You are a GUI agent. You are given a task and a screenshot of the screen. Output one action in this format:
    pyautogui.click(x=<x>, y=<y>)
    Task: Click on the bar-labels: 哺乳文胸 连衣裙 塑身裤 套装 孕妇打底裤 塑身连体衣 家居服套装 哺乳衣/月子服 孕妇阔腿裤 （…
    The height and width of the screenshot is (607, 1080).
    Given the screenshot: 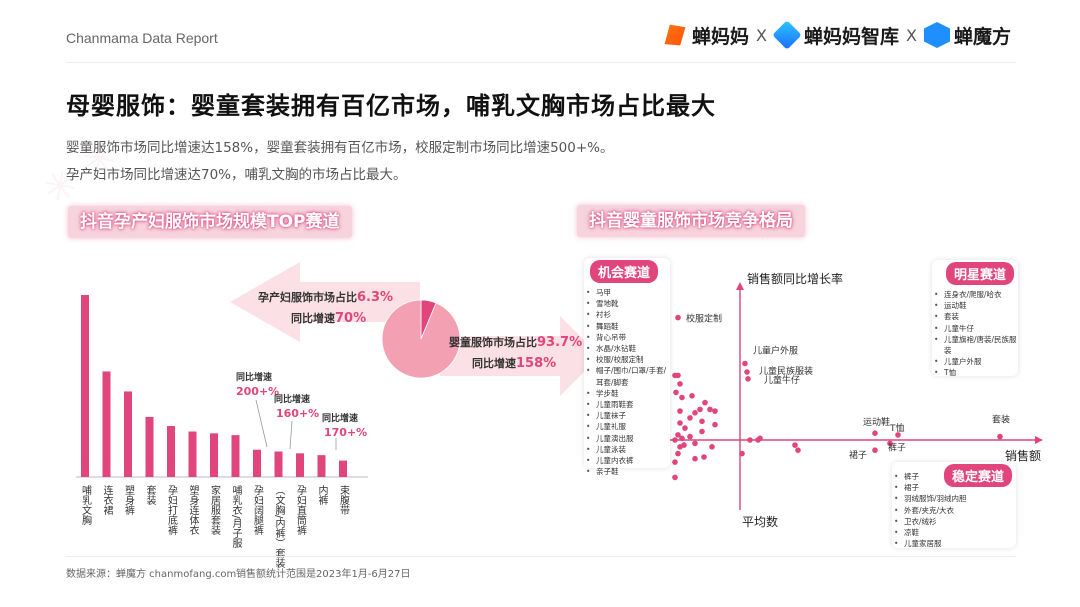 What is the action you would take?
    pyautogui.click(x=215, y=526)
    